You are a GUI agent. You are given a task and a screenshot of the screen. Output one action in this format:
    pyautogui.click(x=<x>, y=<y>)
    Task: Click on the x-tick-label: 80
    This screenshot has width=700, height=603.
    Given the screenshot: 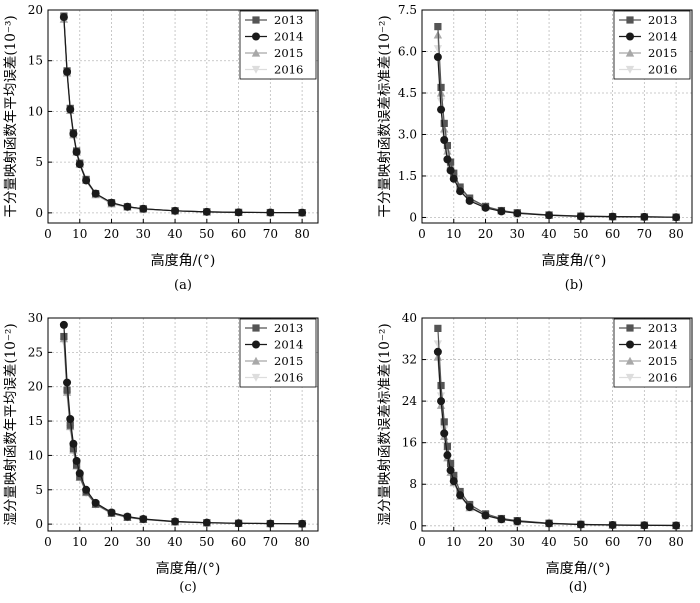 What is the action you would take?
    pyautogui.click(x=675, y=542)
    